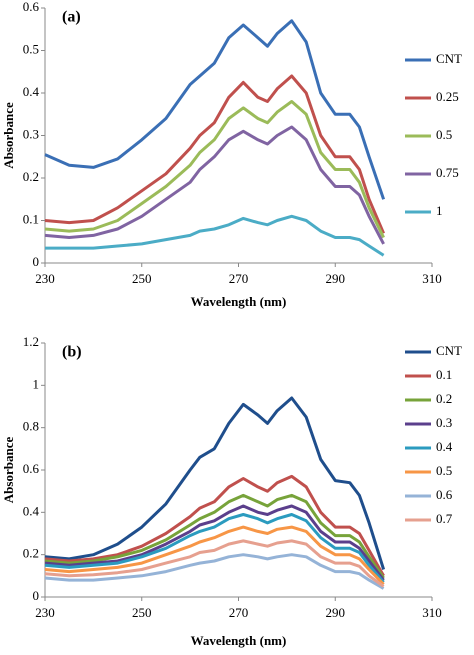 This screenshot has width=474, height=655. I want to click on y-tick-label: 0.5, so click(31, 48).